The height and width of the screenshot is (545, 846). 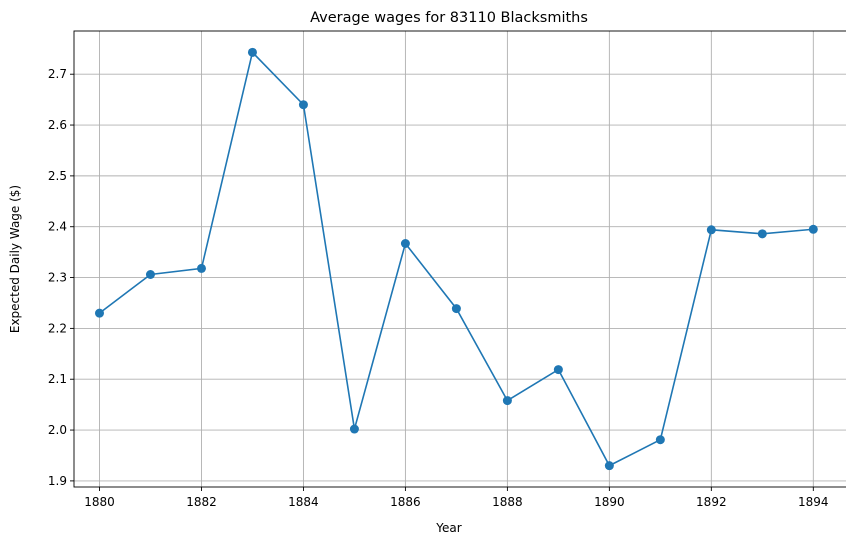 What do you see at coordinates (303, 502) in the screenshot?
I see `x-tick-label: 1884` at bounding box center [303, 502].